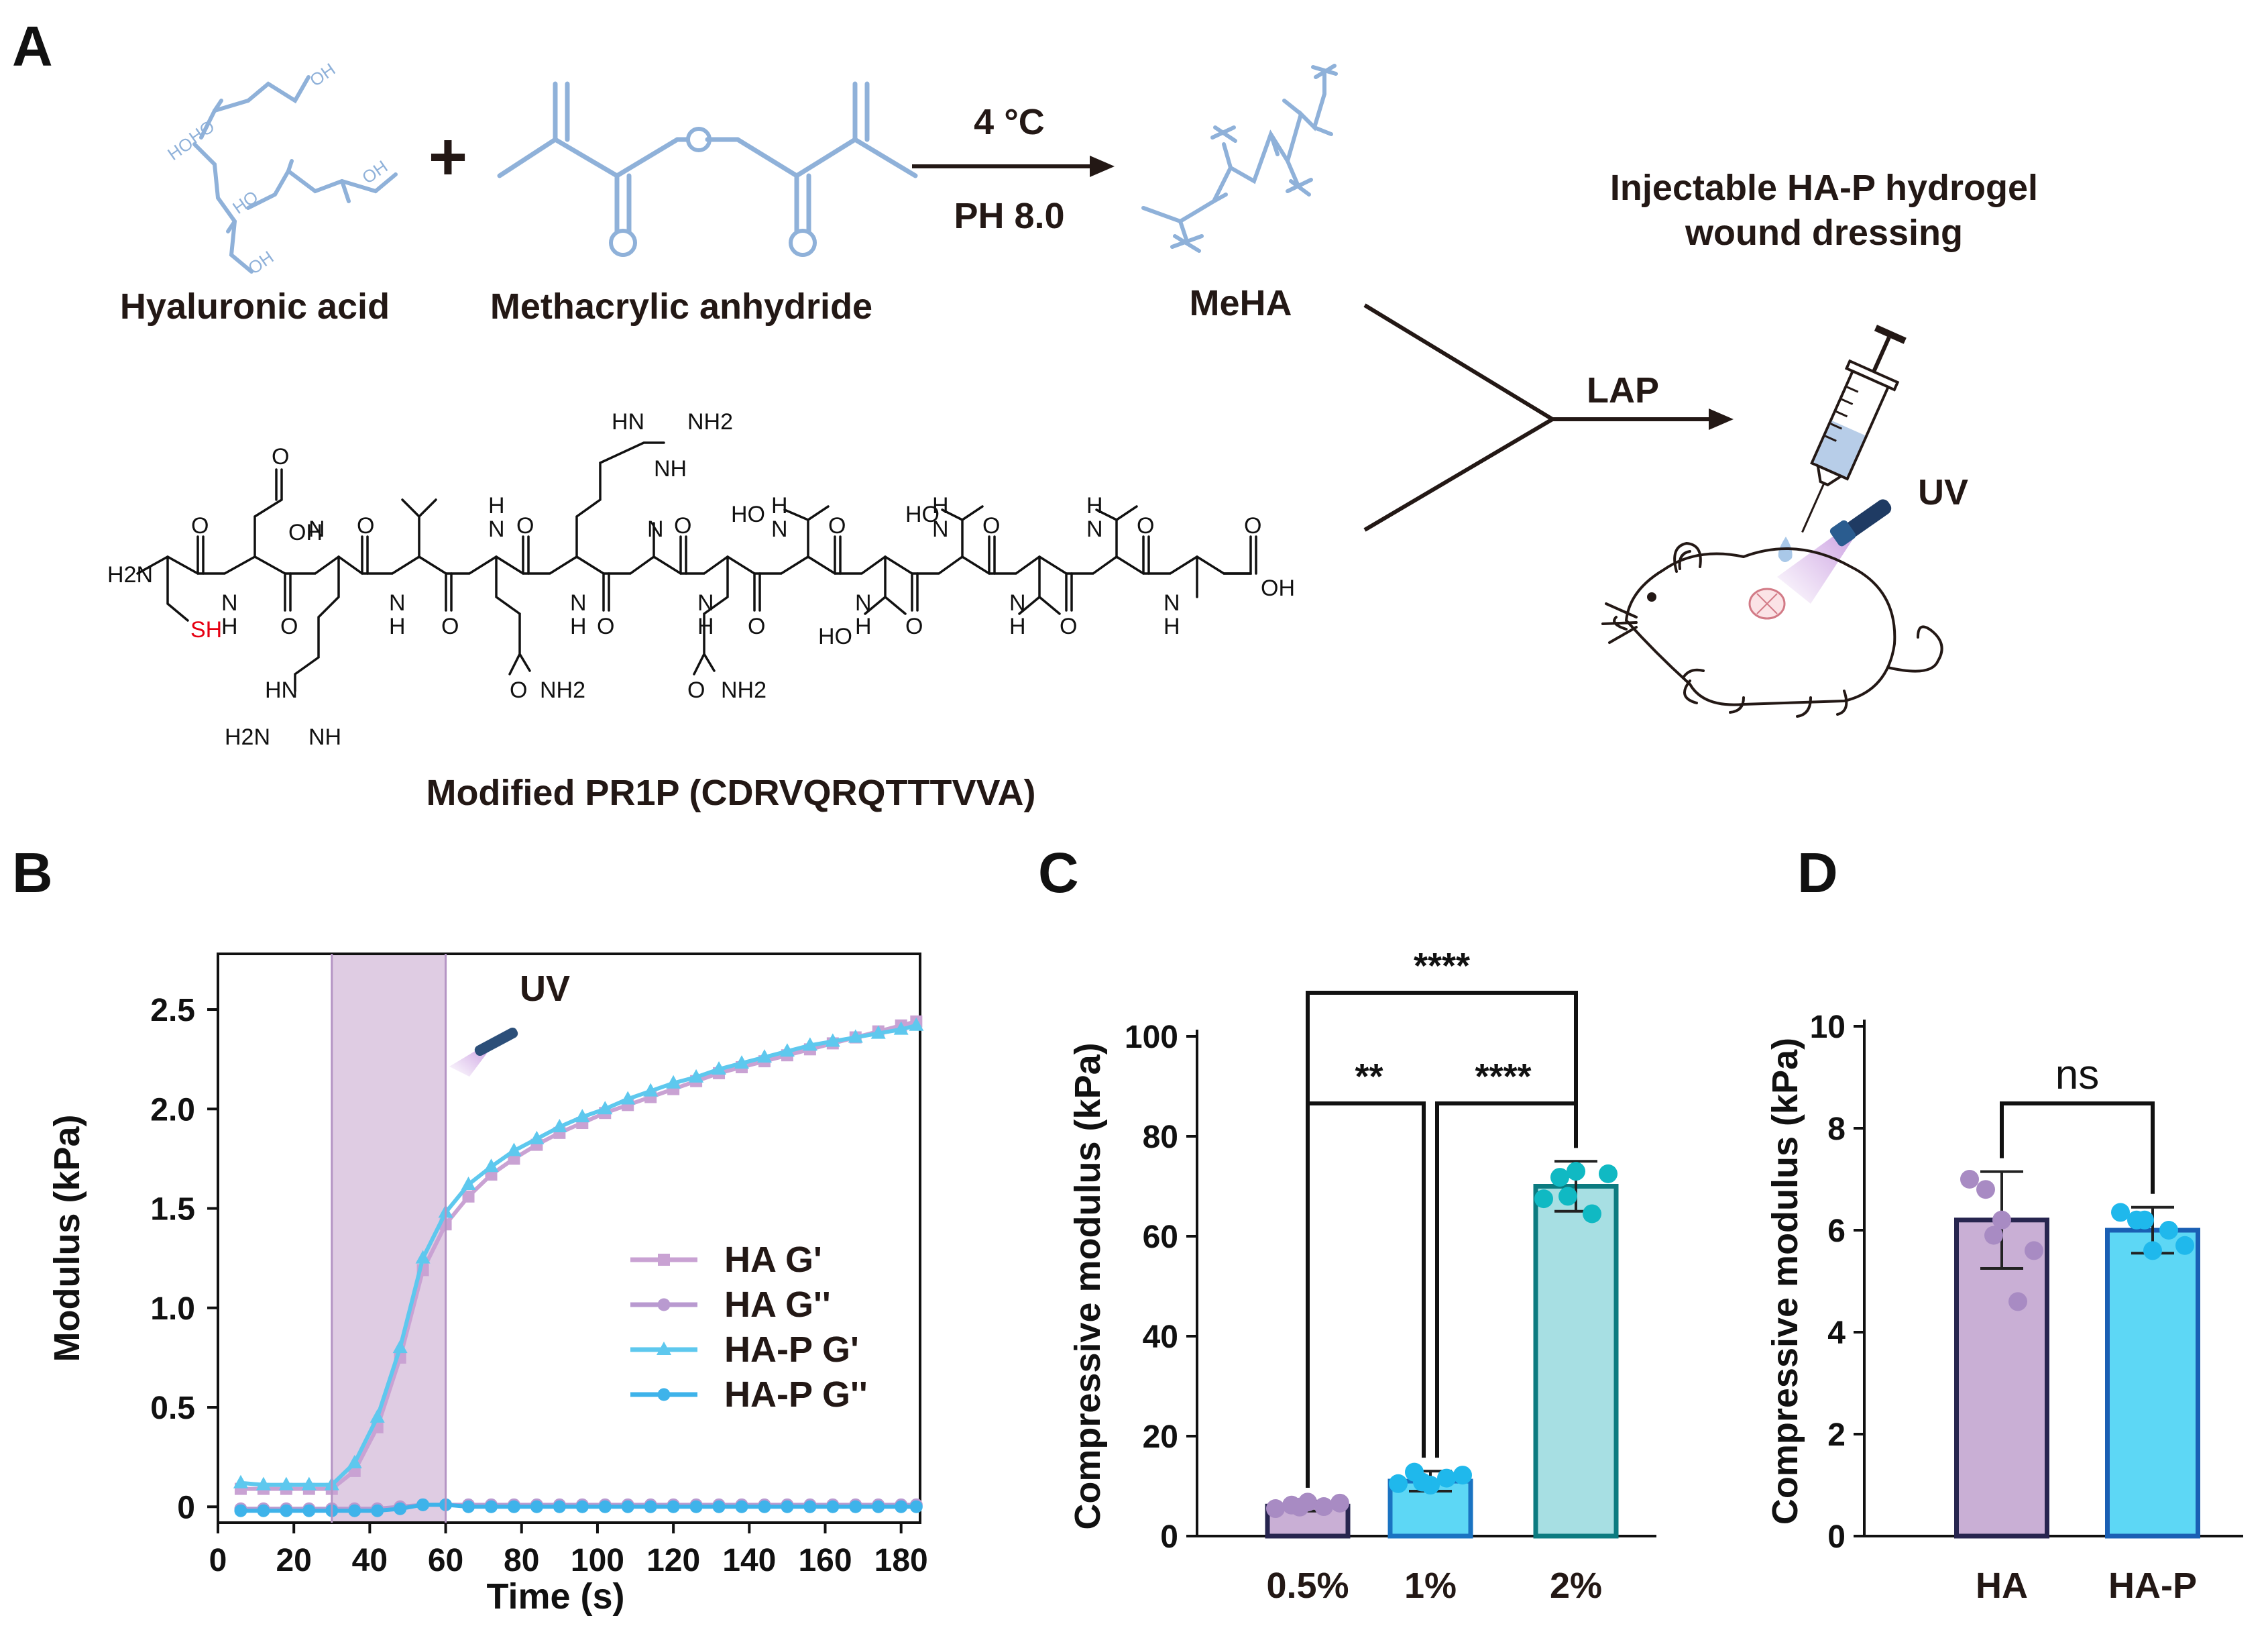 Image resolution: width=2268 pixels, height=1630 pixels. What do you see at coordinates (708, 169) in the screenshot?
I see `methacrylic-anhydride-structure` at bounding box center [708, 169].